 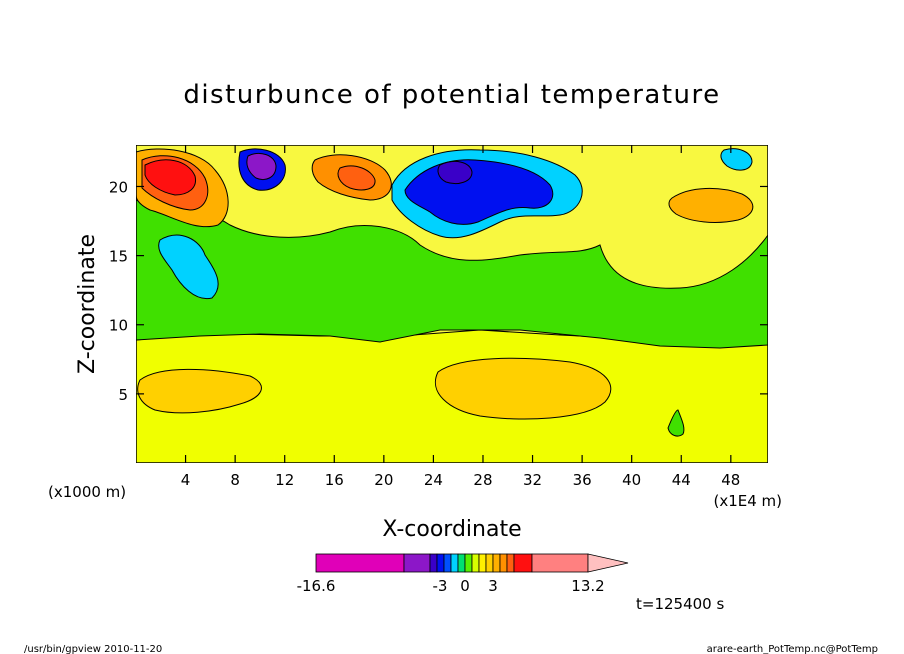 What do you see at coordinates (235, 480) in the screenshot?
I see `x-tick-label-1: 8` at bounding box center [235, 480].